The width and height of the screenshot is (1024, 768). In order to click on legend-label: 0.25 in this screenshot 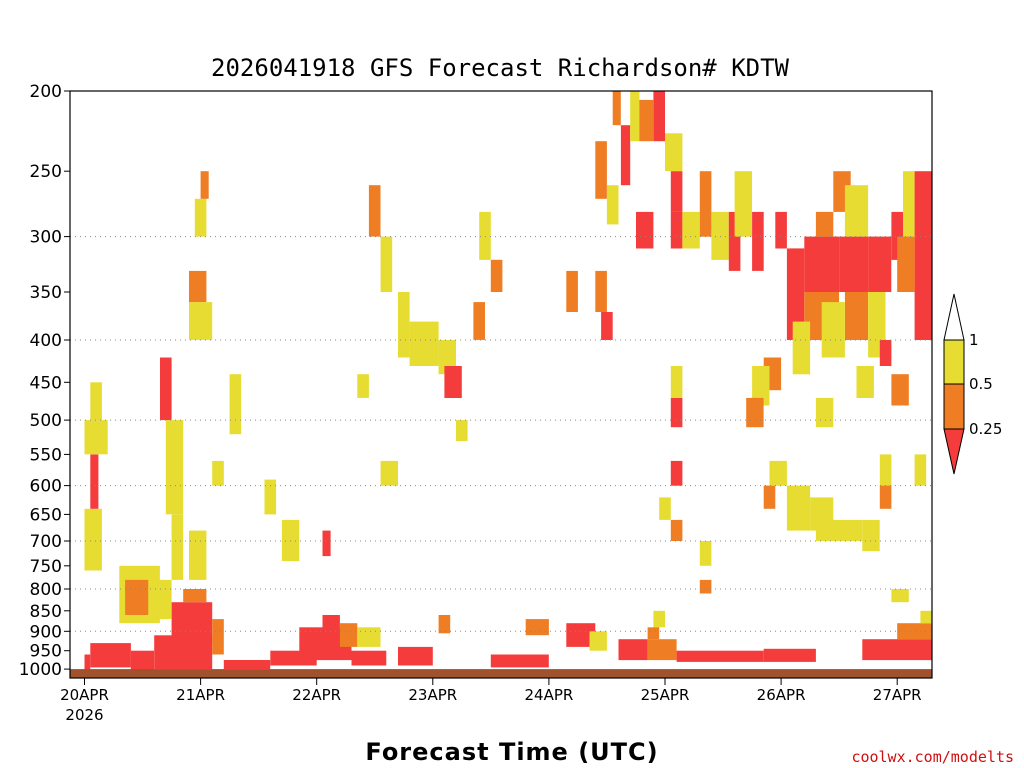, I will do `click(985, 429)`.